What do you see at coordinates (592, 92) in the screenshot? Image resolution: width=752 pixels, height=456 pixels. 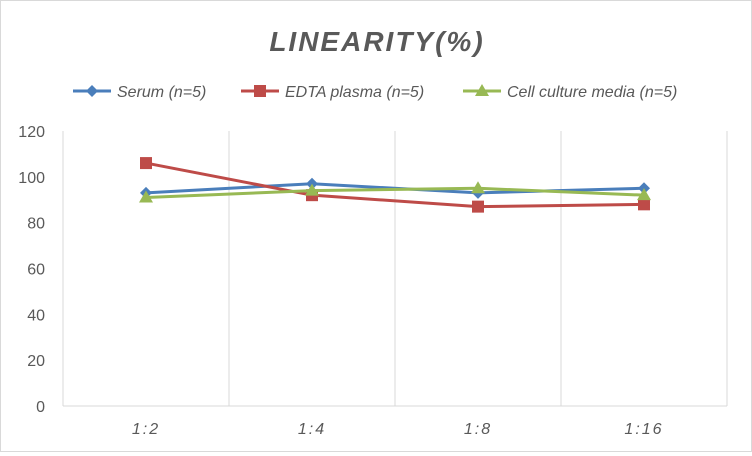 I see `legend-label: Cell culture media (n=5)` at bounding box center [592, 92].